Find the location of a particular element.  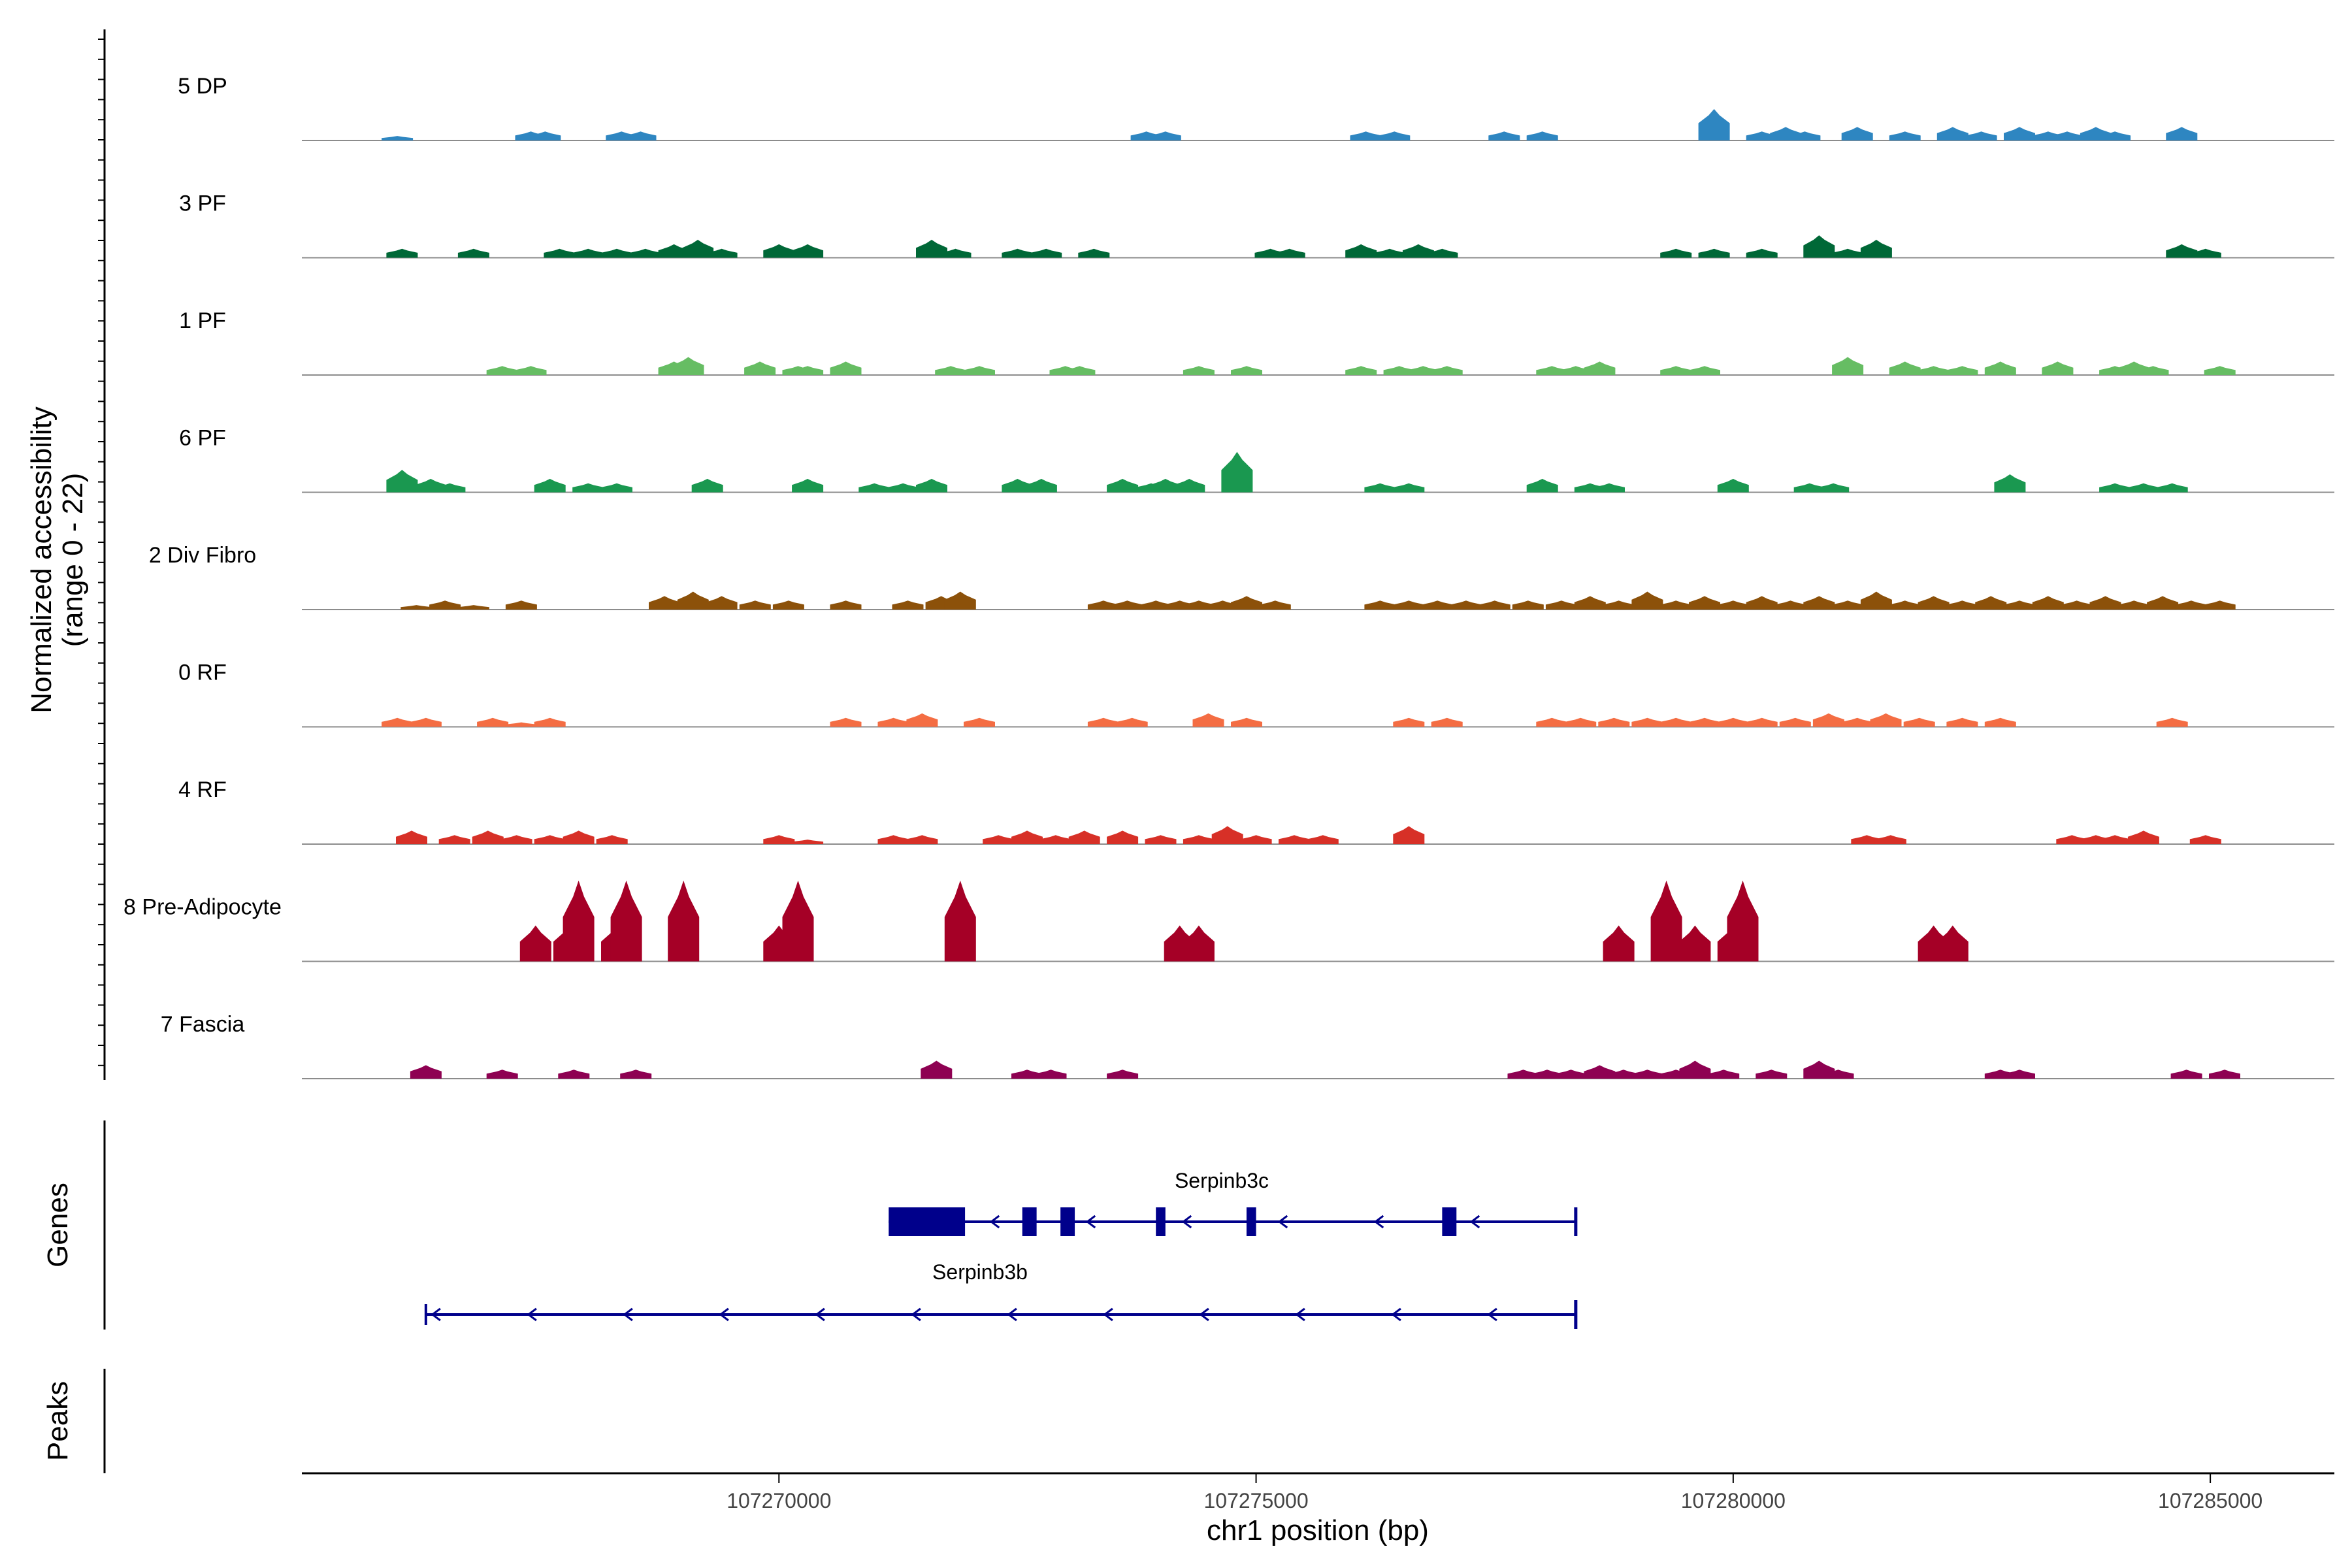

x-tick-label: 107285000 is located at coordinates (2210, 1500).